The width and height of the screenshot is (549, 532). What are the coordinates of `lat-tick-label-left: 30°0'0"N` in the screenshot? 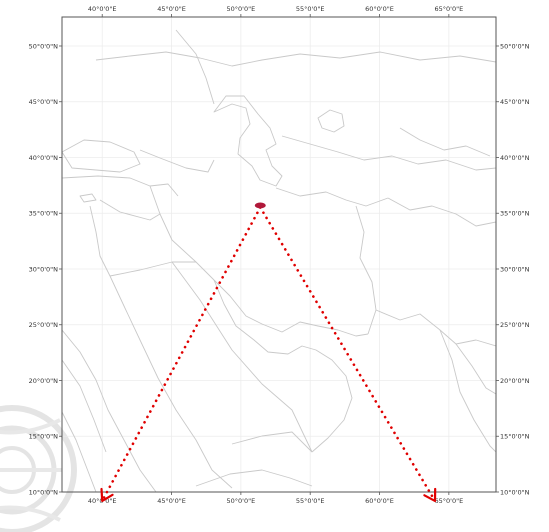 It's located at (44, 269).